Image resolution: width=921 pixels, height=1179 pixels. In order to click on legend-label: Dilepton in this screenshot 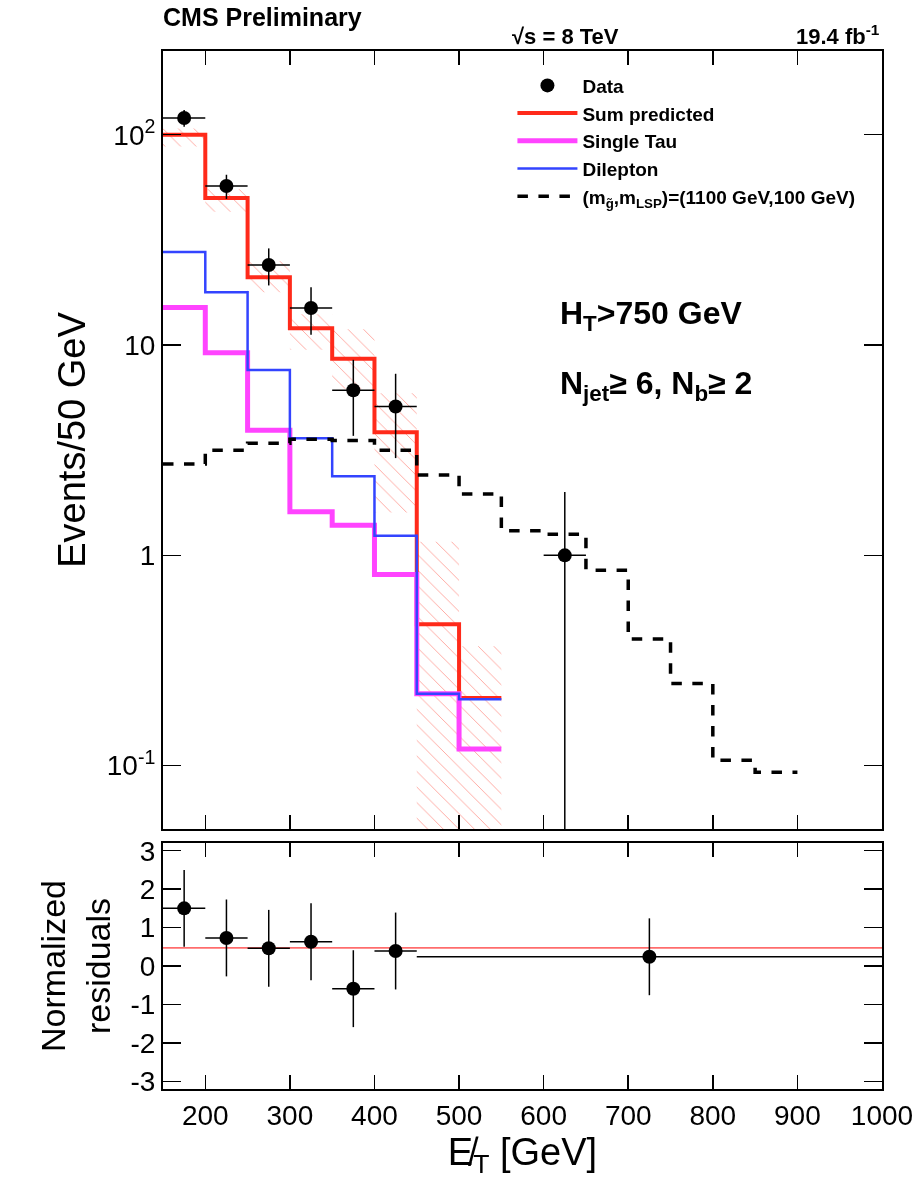, I will do `click(620, 169)`.